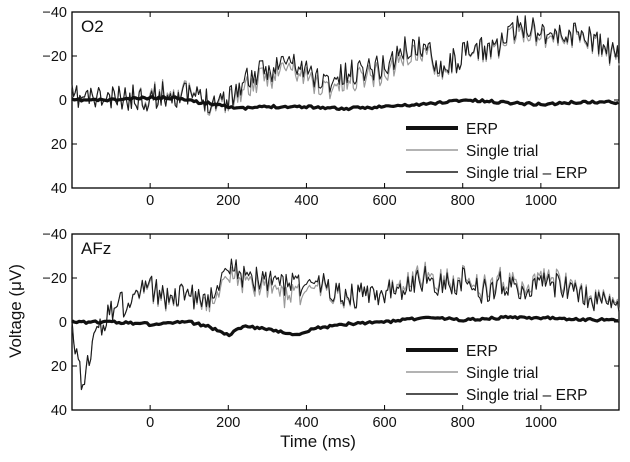  I want to click on panel-label: AFz, so click(96, 248).